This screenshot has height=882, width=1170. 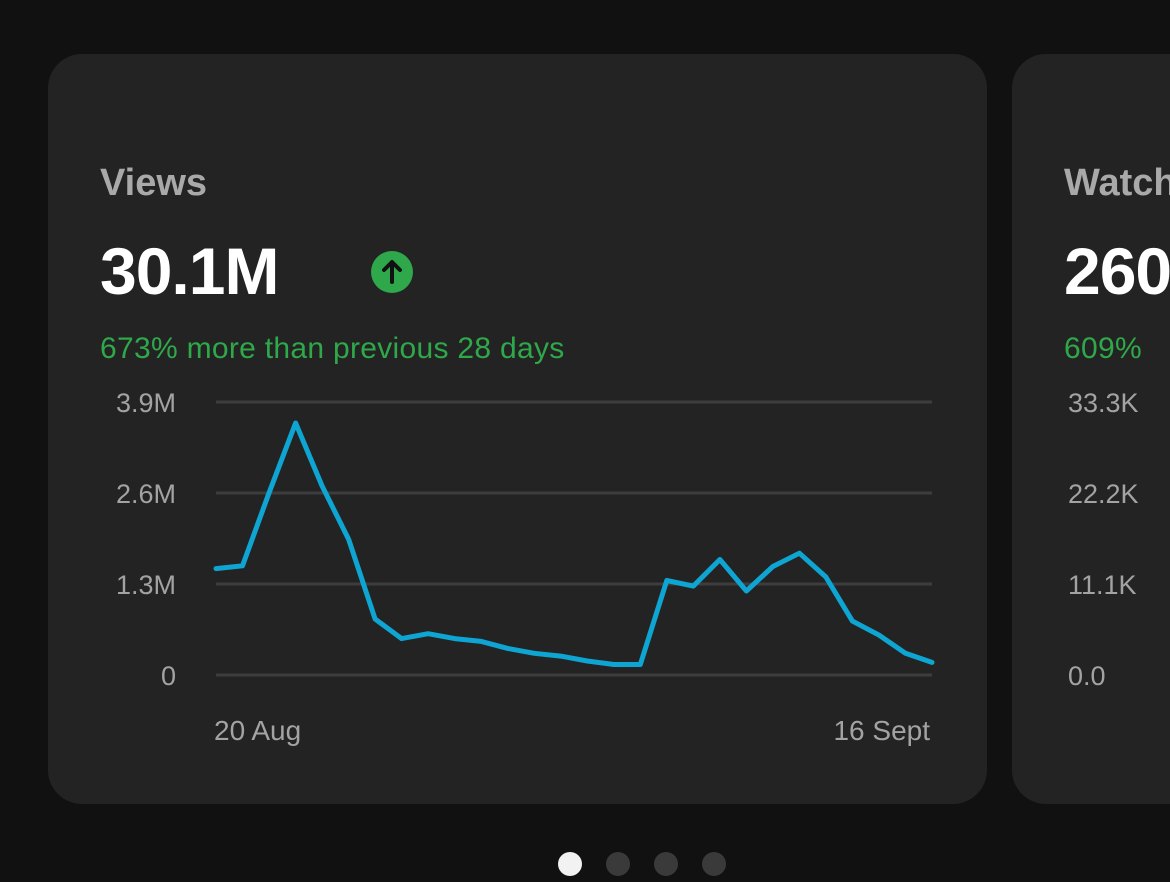 What do you see at coordinates (1087, 676) in the screenshot?
I see `y-tick-label: 0.0` at bounding box center [1087, 676].